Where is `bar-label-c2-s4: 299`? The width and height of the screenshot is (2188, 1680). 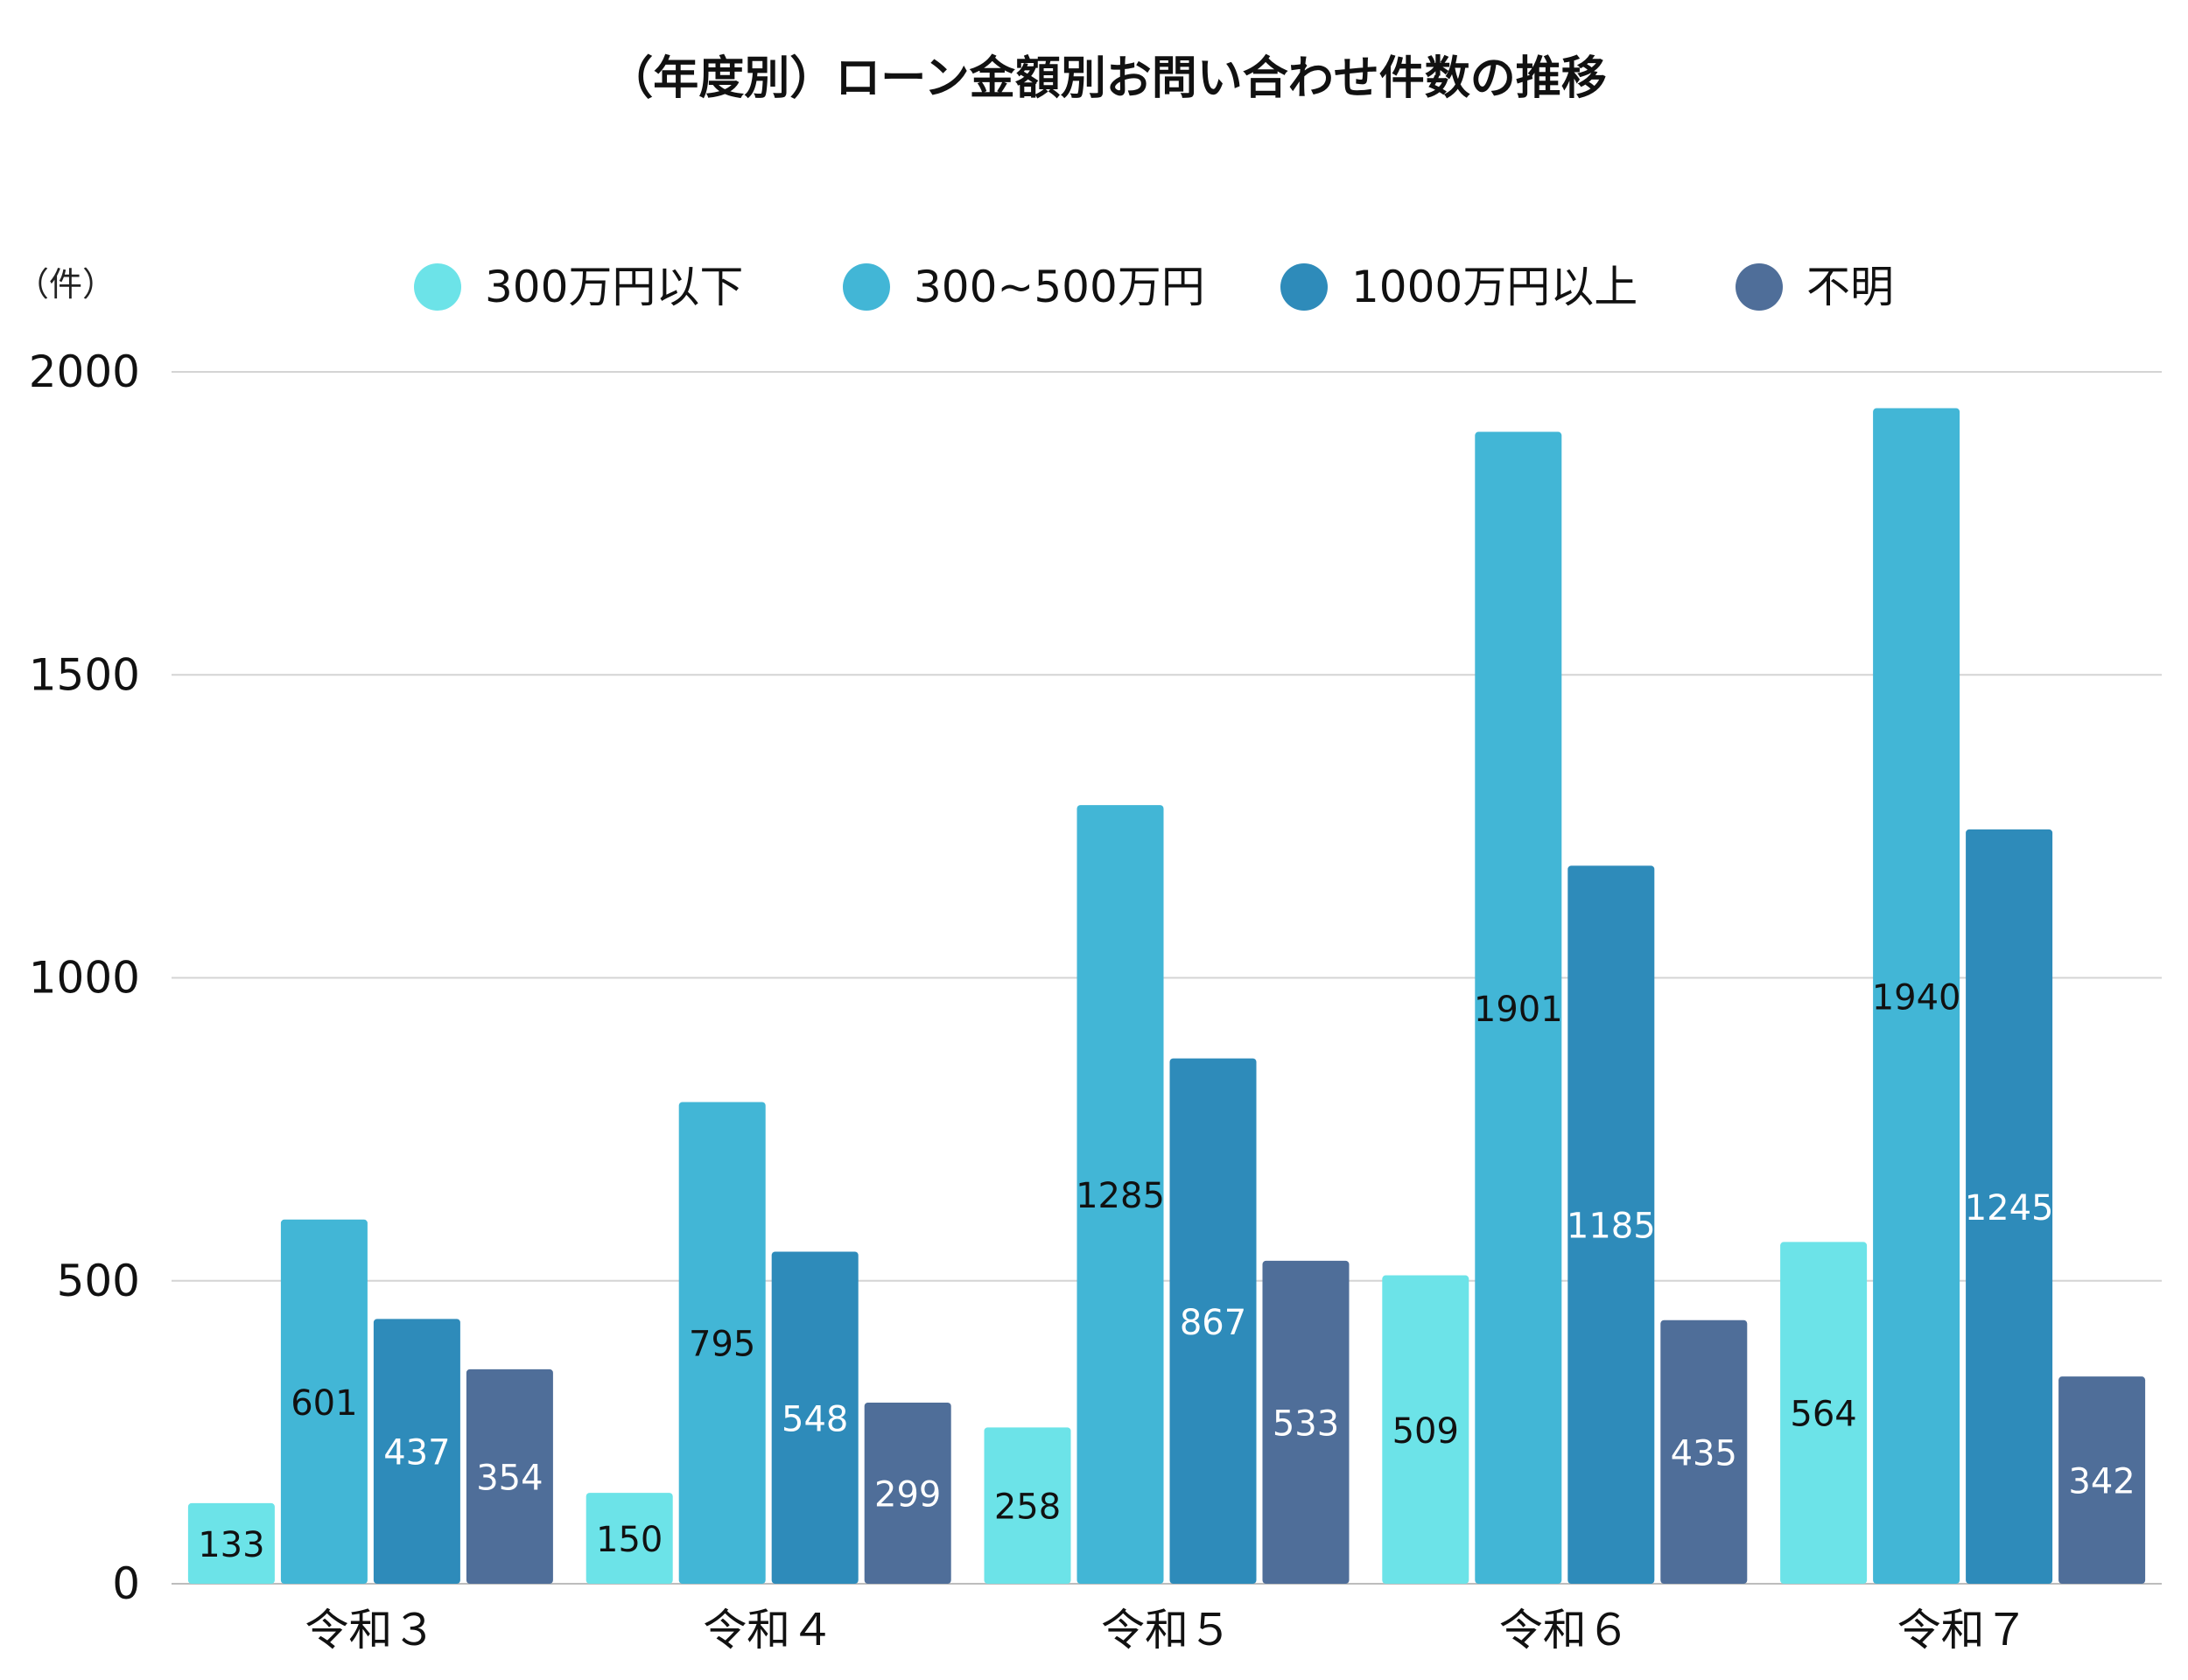
bar-label-c2-s4: 299 is located at coordinates (907, 1494).